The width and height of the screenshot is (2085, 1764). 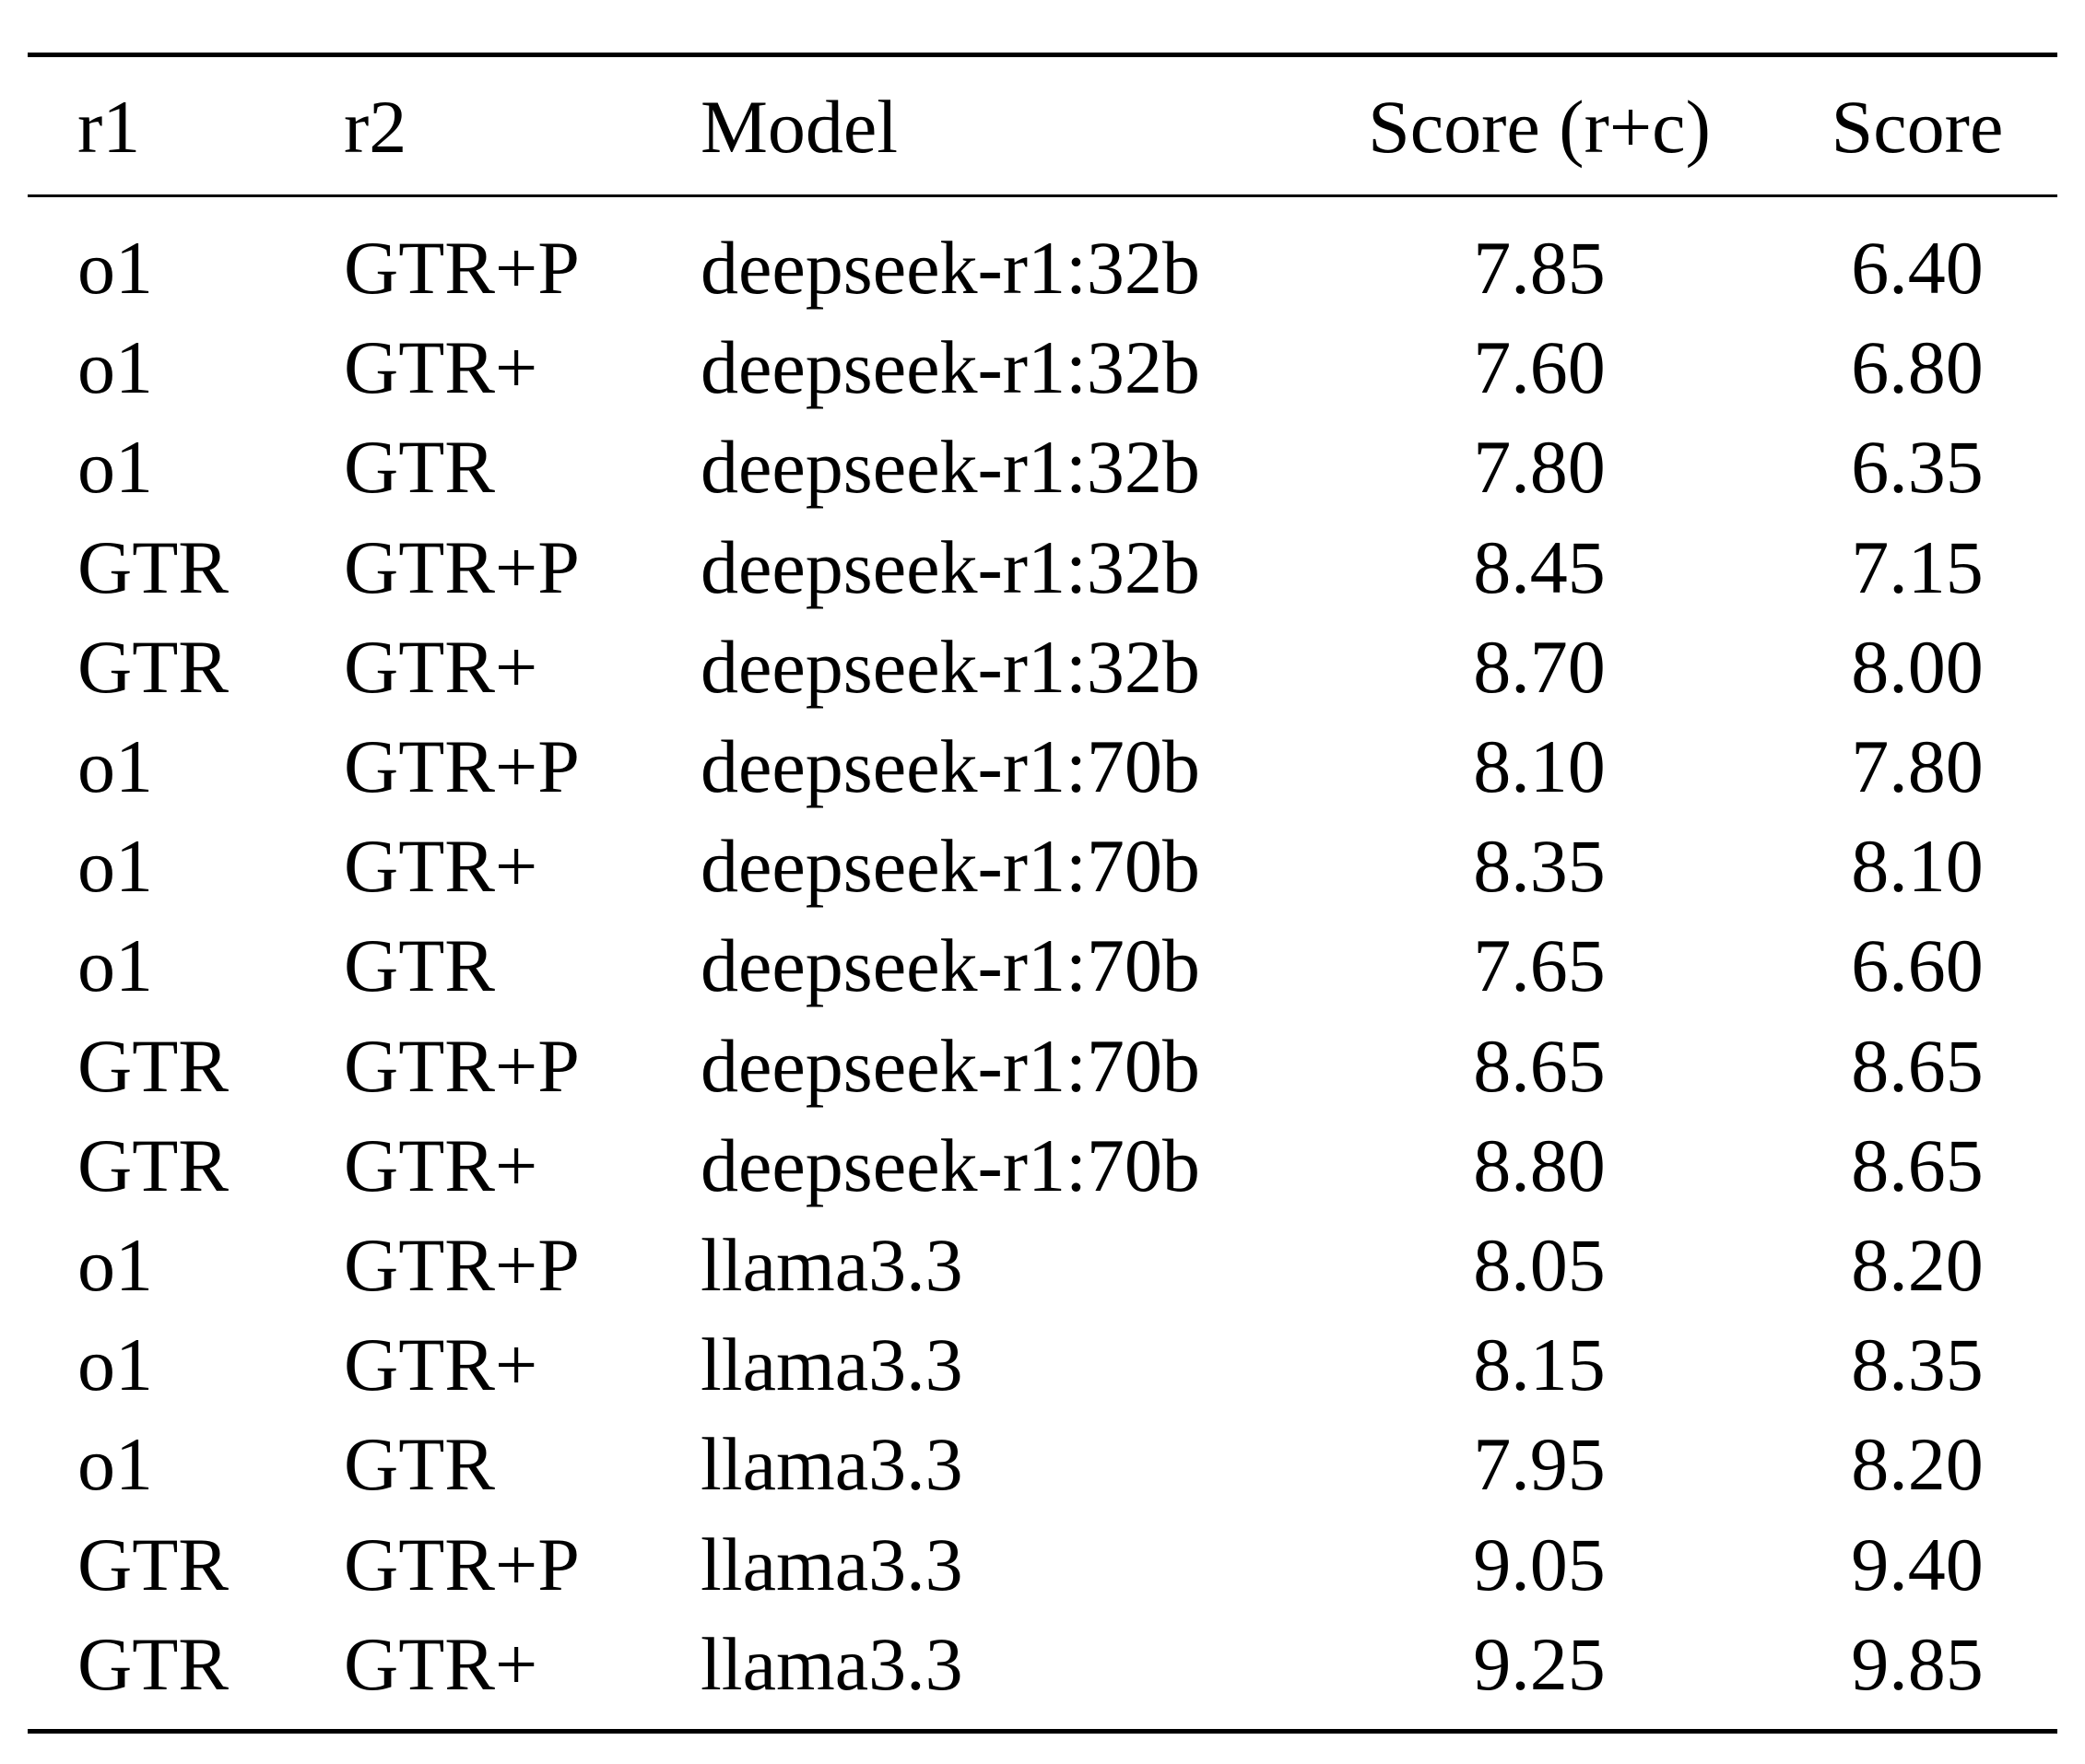 I want to click on table-row: o1 GTR+ llama3.3 8.15 8.35, so click(x=1042, y=1365).